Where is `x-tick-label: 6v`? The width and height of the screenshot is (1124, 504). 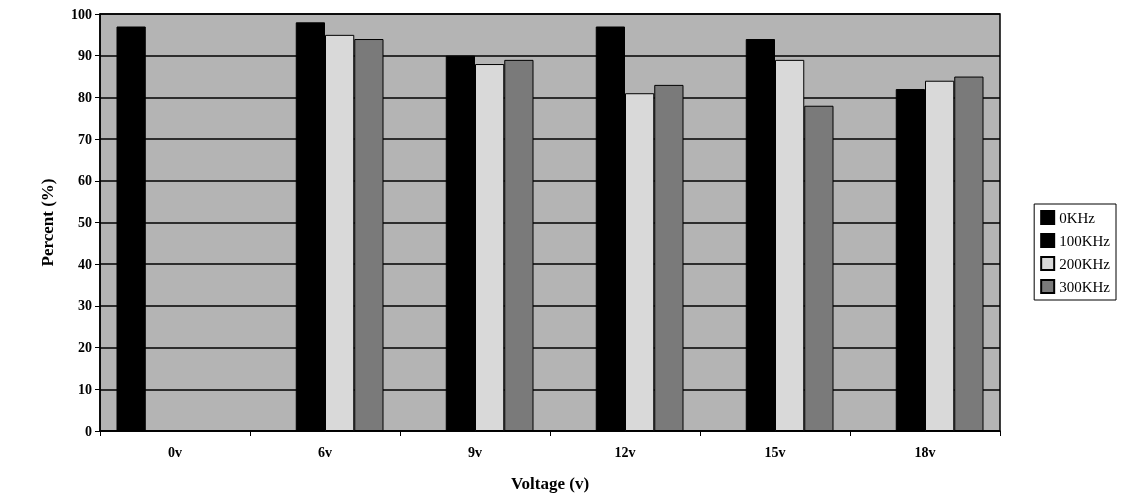 x-tick-label: 6v is located at coordinates (325, 452).